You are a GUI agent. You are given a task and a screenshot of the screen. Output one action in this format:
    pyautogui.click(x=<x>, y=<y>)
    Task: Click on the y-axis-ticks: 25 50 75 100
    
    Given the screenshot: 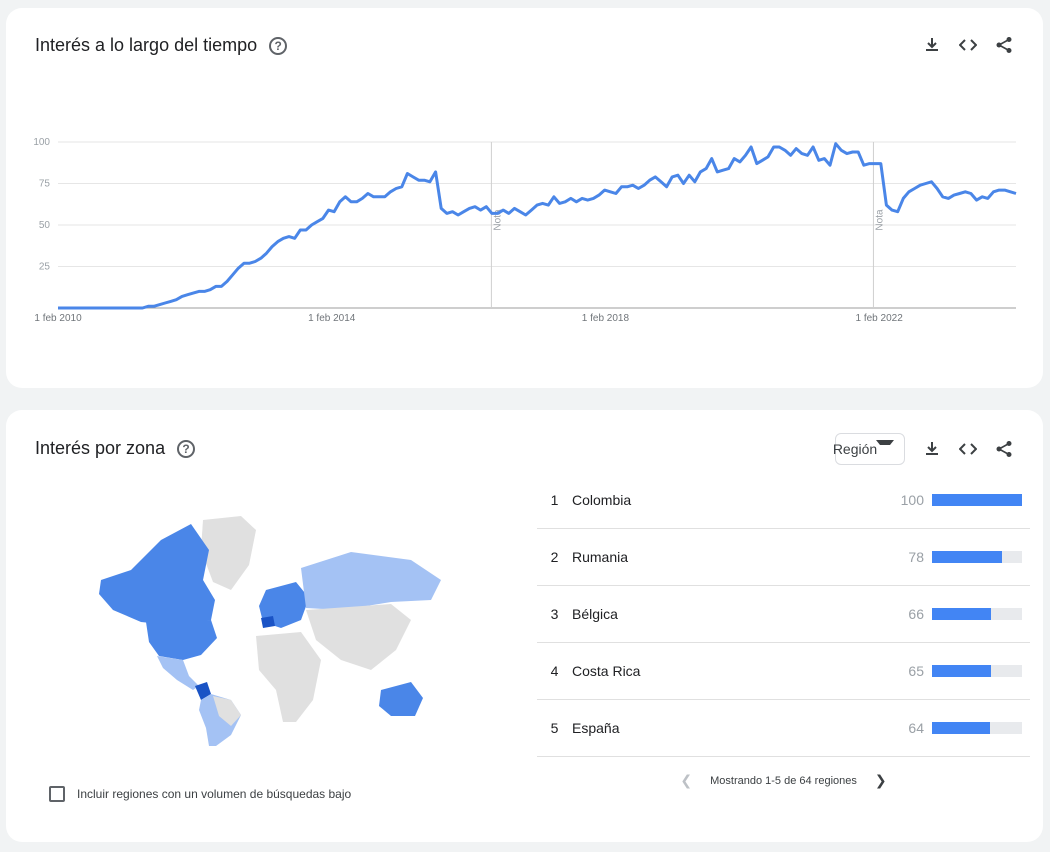 What is the action you would take?
    pyautogui.click(x=41, y=205)
    